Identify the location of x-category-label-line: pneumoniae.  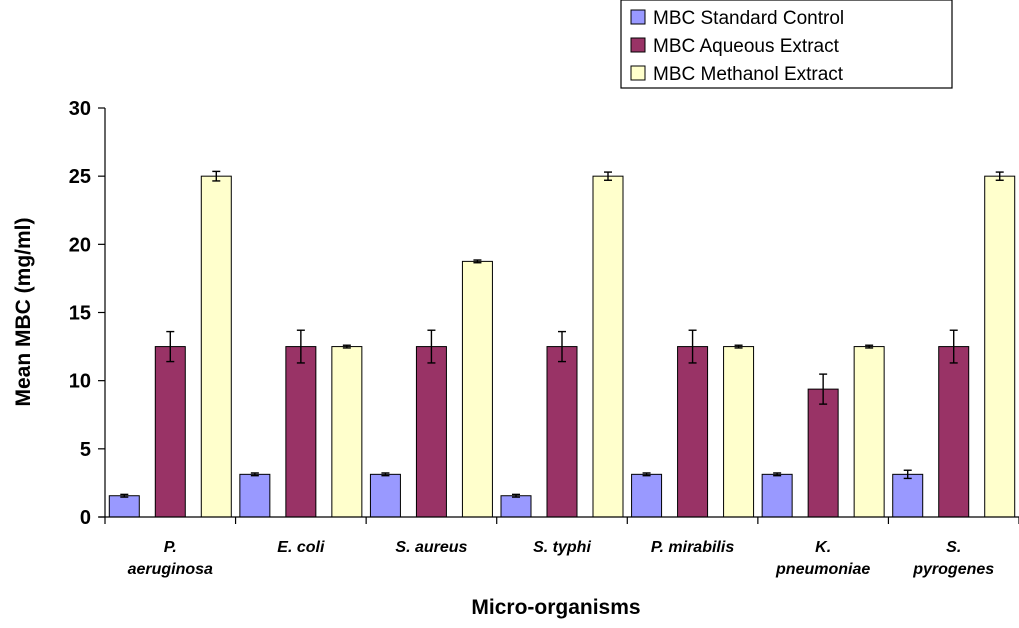
(822, 569).